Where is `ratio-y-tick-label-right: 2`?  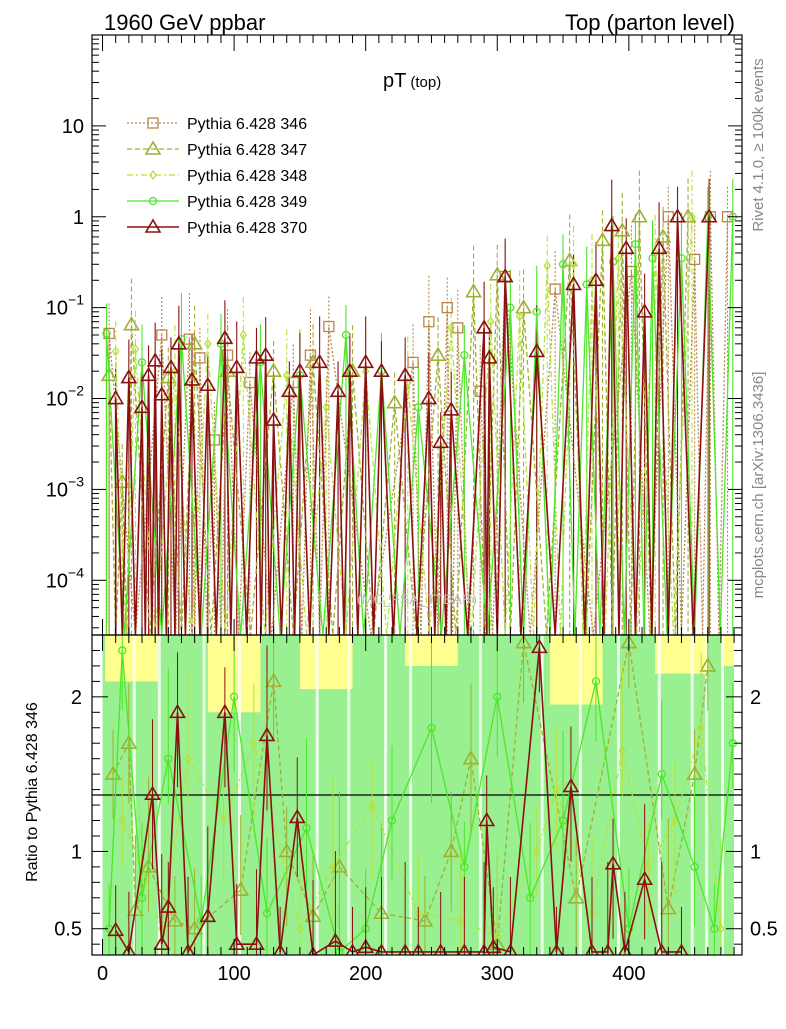
ratio-y-tick-label-right: 2 is located at coordinates (755, 698).